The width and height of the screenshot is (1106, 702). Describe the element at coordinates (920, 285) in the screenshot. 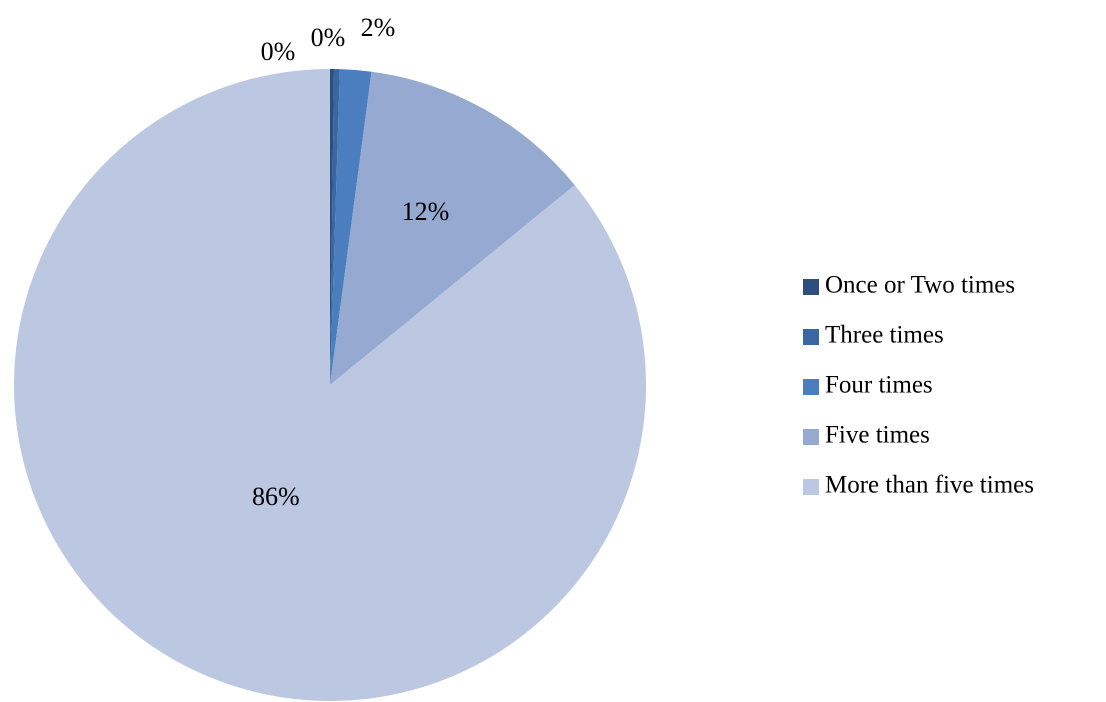

I see `legend-label: Once or Two times` at that location.